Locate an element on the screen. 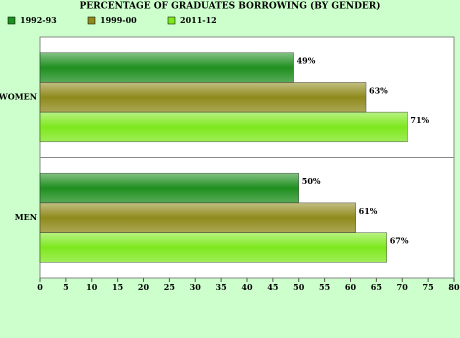 The image size is (460, 338). data-label: 61% is located at coordinates (368, 211).